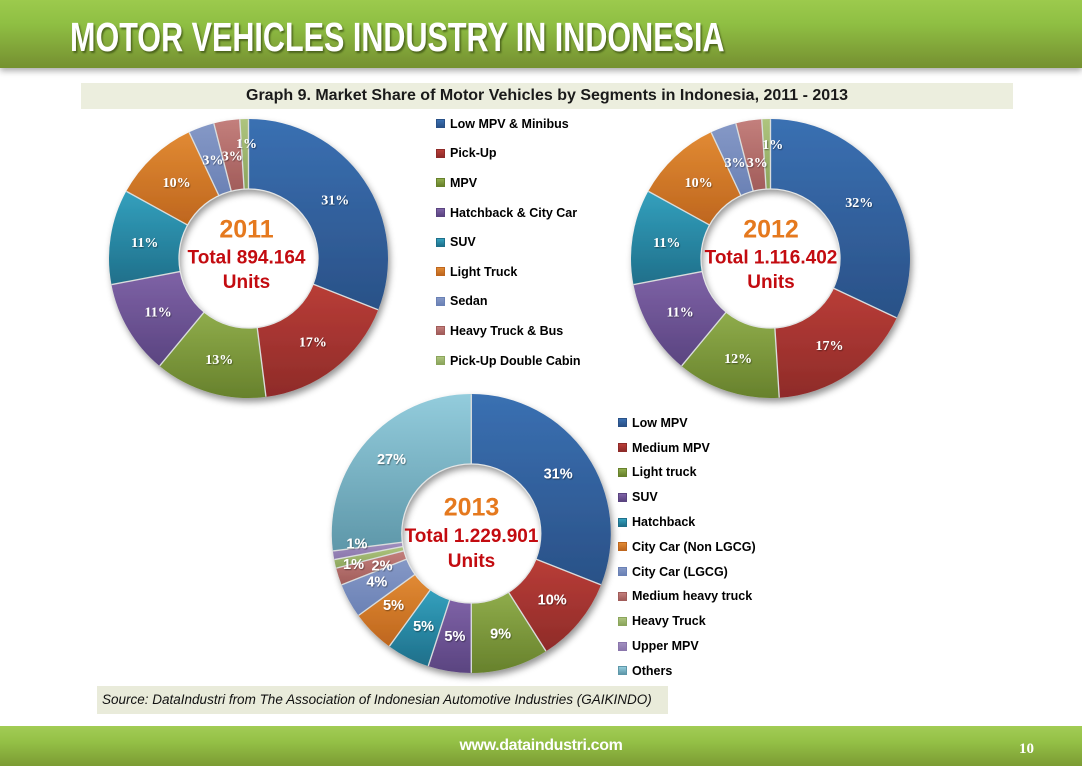 Image resolution: width=1082 pixels, height=766 pixels. Describe the element at coordinates (472, 507) in the screenshot. I see `svg-text: 2013` at that location.